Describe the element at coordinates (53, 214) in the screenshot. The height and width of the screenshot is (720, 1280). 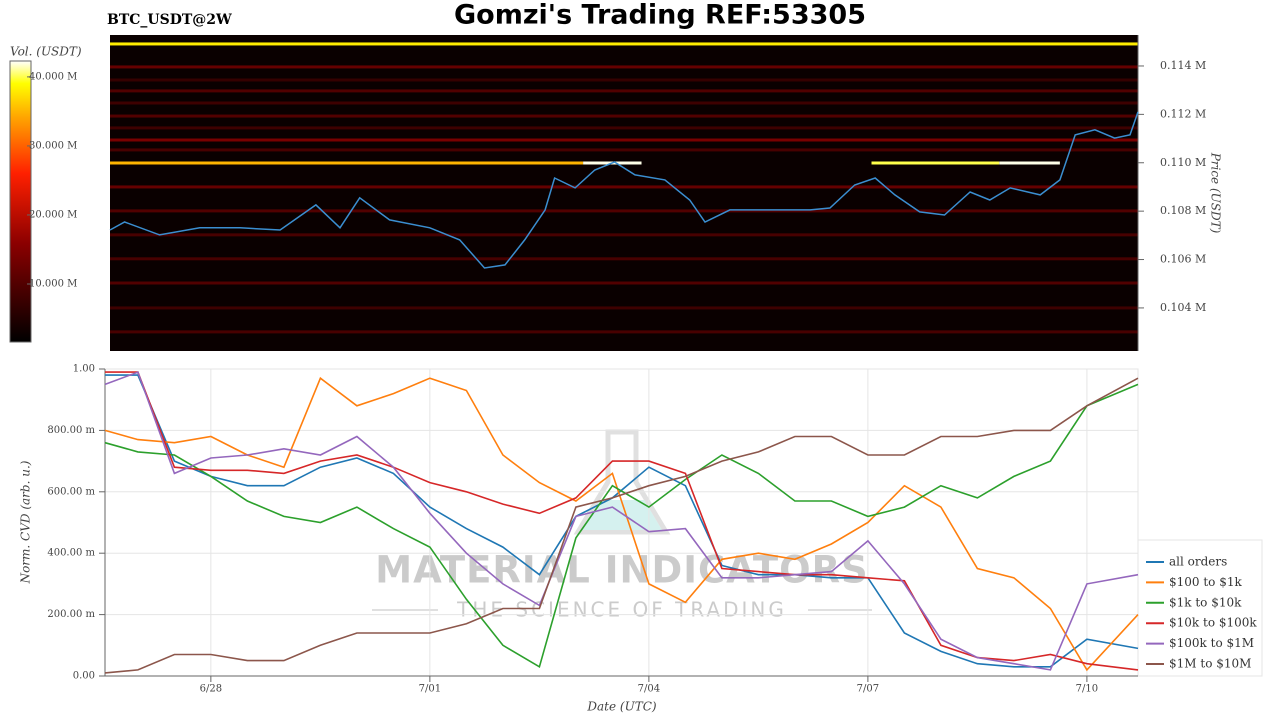
I see `colorbar-tick-label: 20.000 M` at that location.